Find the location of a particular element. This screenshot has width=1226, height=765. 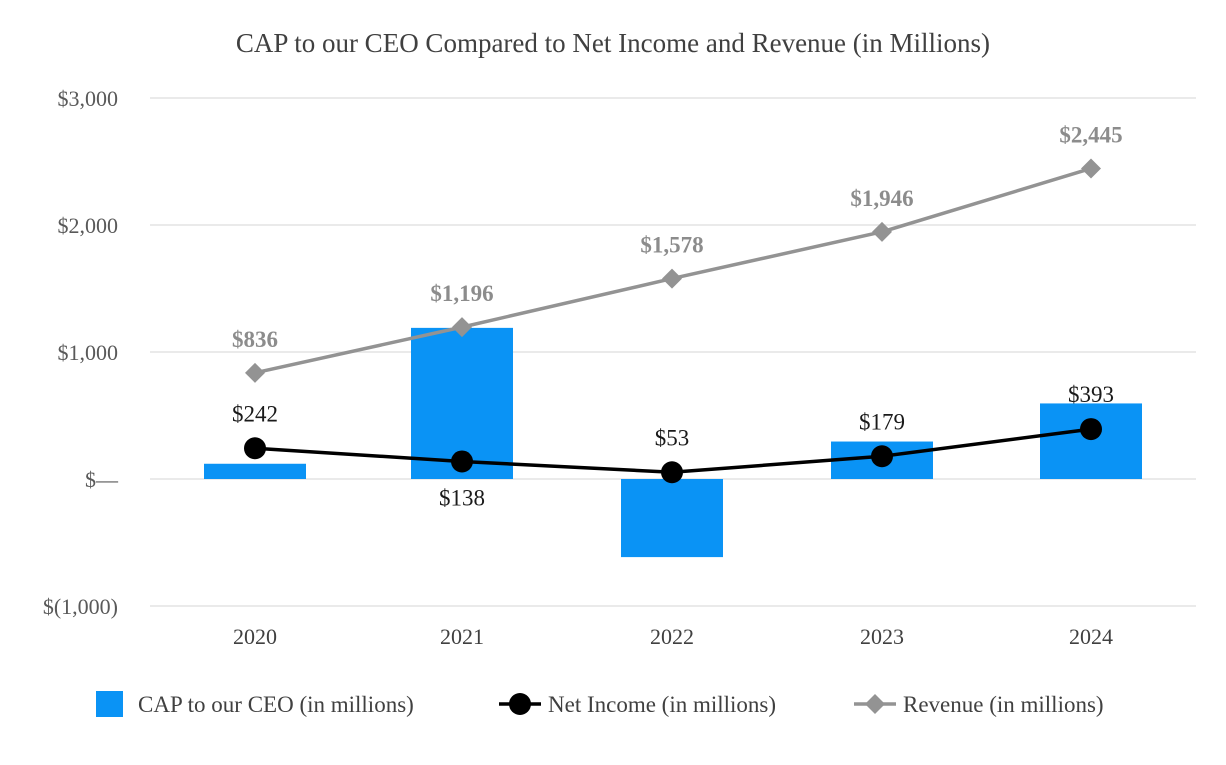

net-income-series: $242 $138 $53 $179 $393 is located at coordinates (673, 446).